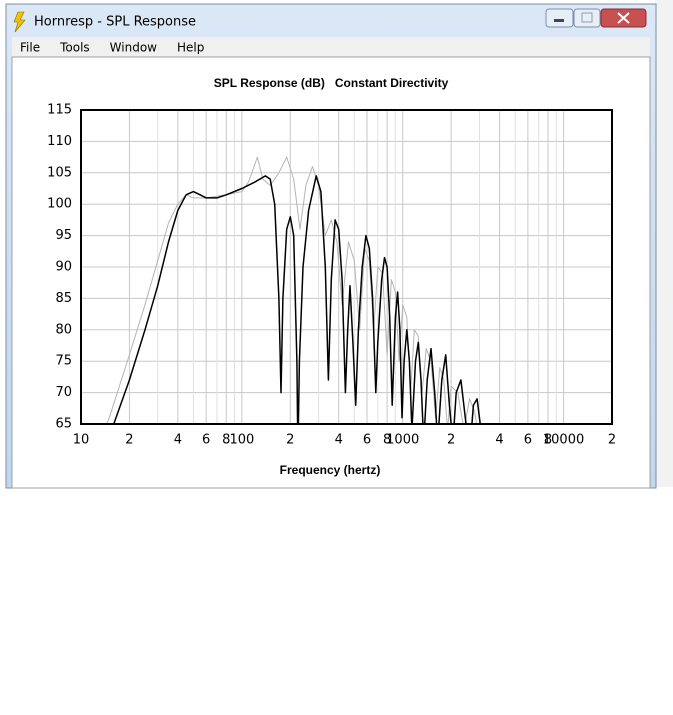 This screenshot has height=715, width=673. What do you see at coordinates (331, 47) in the screenshot?
I see `menu-bar` at bounding box center [331, 47].